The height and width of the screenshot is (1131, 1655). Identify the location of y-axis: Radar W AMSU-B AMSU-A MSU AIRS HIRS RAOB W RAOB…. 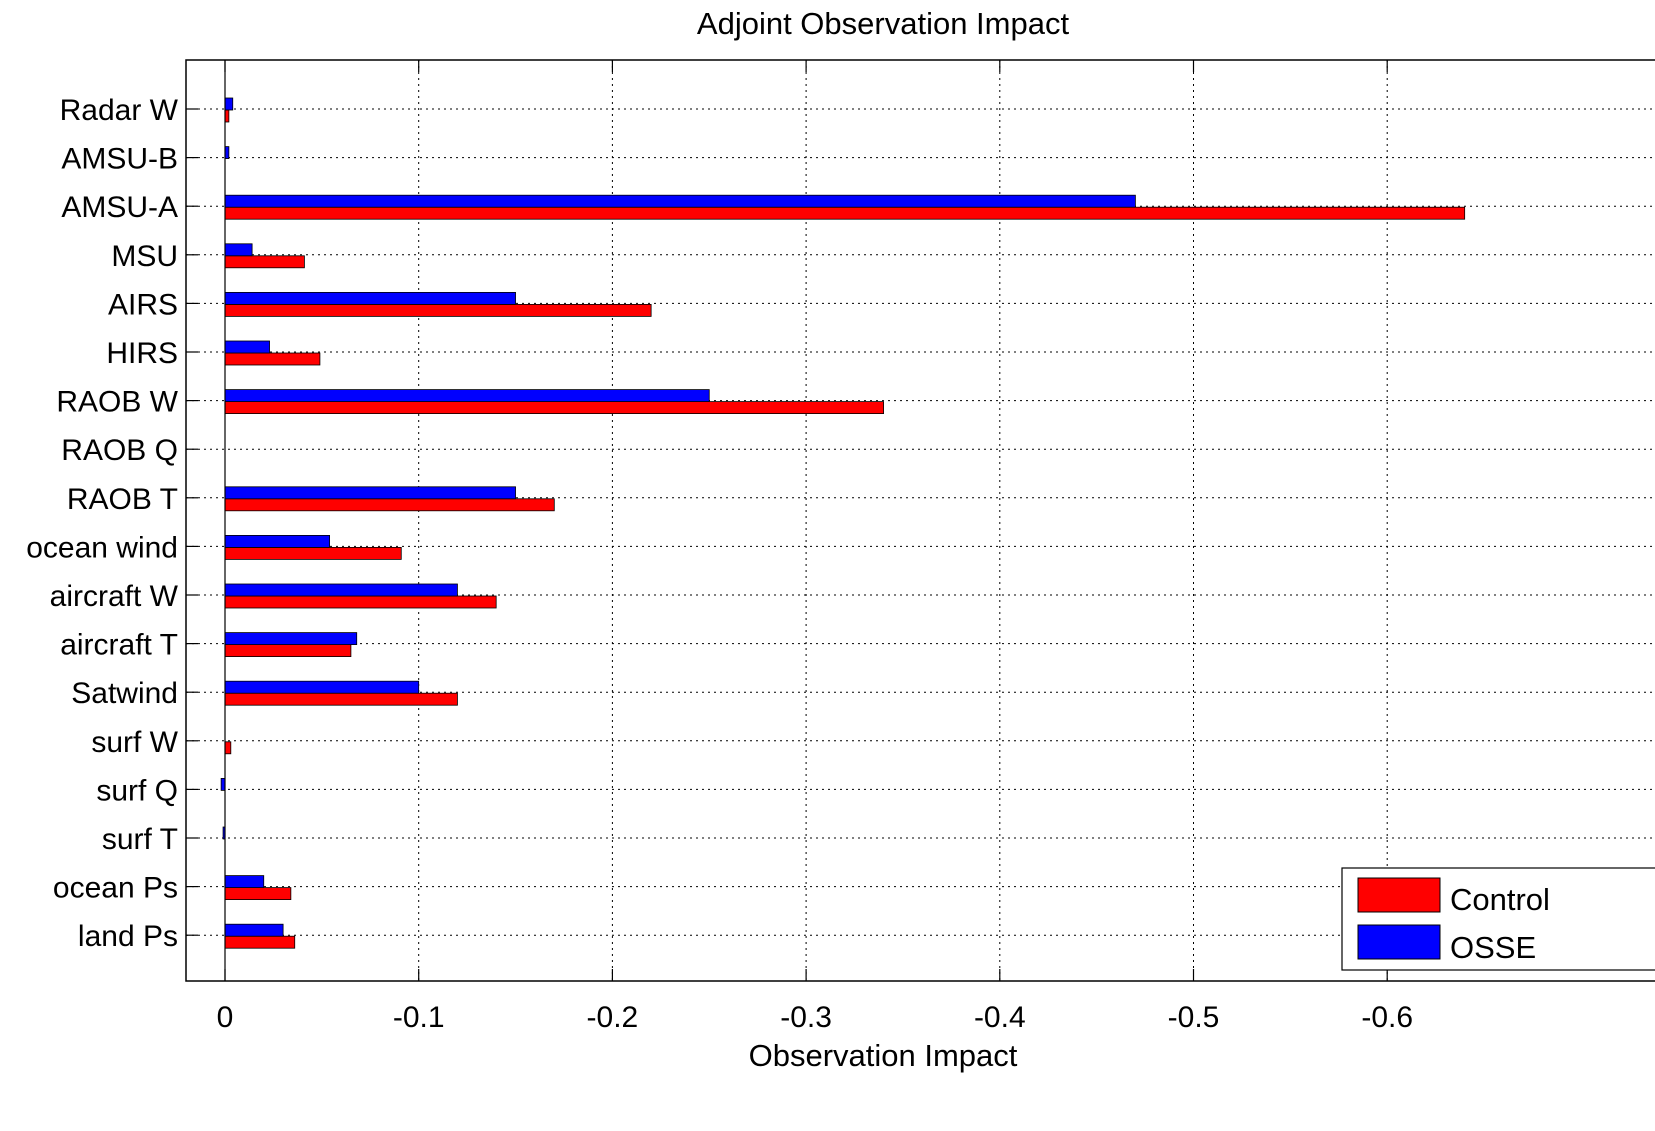
(112, 523).